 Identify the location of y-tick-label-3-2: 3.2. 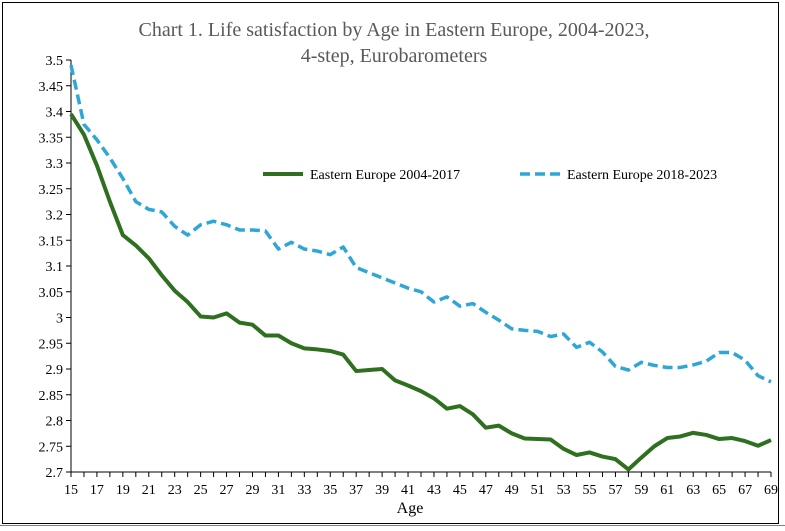
(55, 216).